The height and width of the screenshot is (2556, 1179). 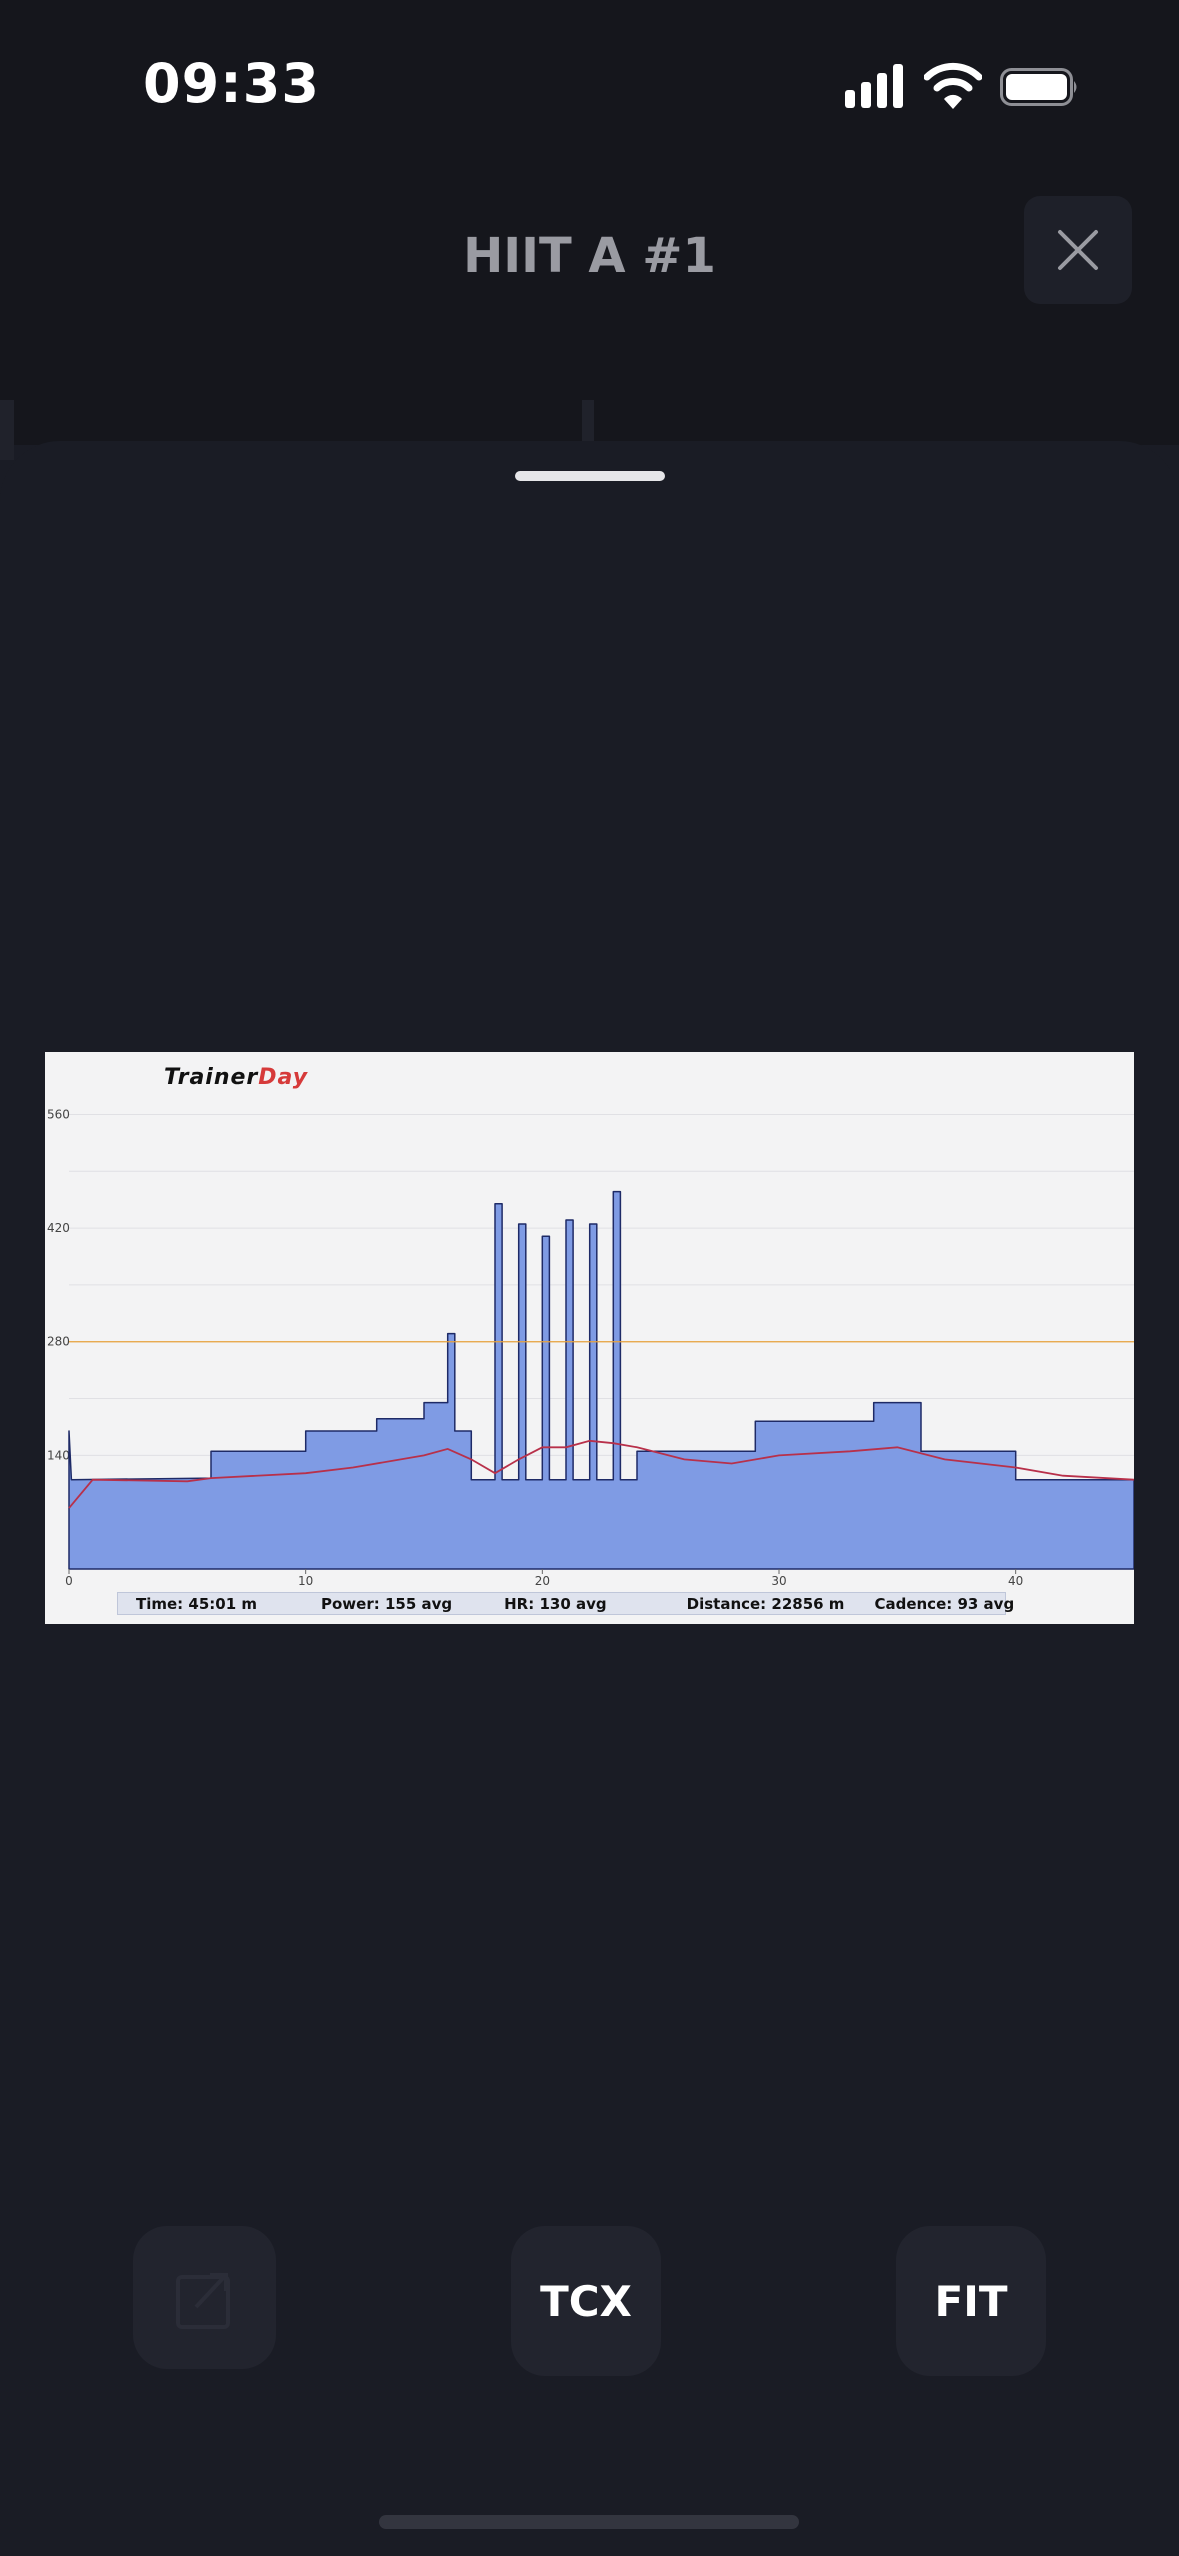 I want to click on stat-power: Power: 155 avg, so click(x=387, y=1603).